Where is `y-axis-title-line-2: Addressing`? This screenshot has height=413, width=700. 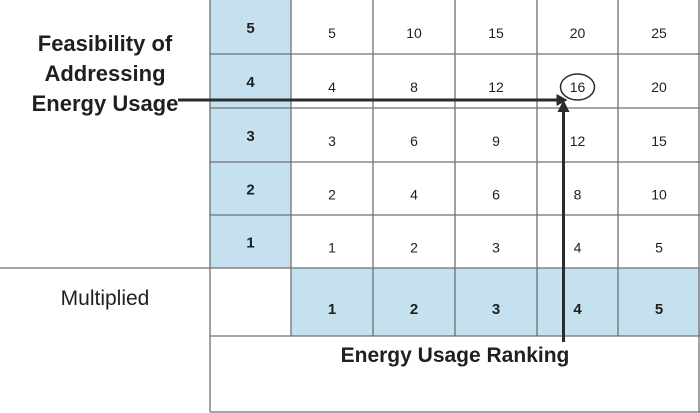 y-axis-title-line-2: Addressing is located at coordinates (105, 73).